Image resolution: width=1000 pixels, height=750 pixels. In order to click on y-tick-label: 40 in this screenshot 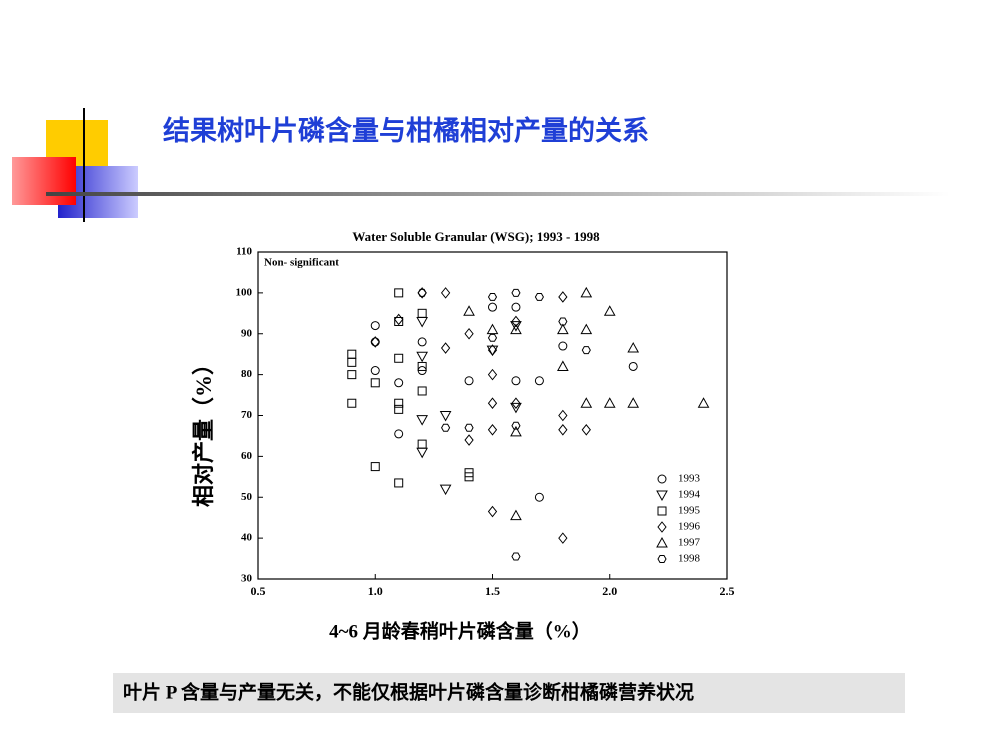, I will do `click(247, 538)`.